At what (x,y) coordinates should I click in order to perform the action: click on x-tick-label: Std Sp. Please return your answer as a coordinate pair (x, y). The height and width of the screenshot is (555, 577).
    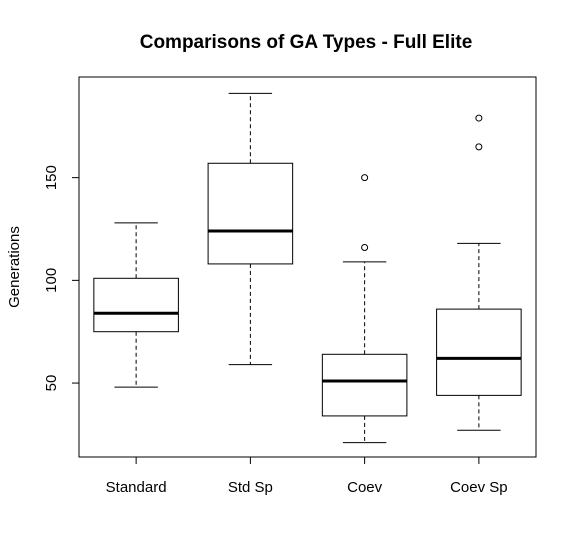
    Looking at the image, I should click on (250, 487).